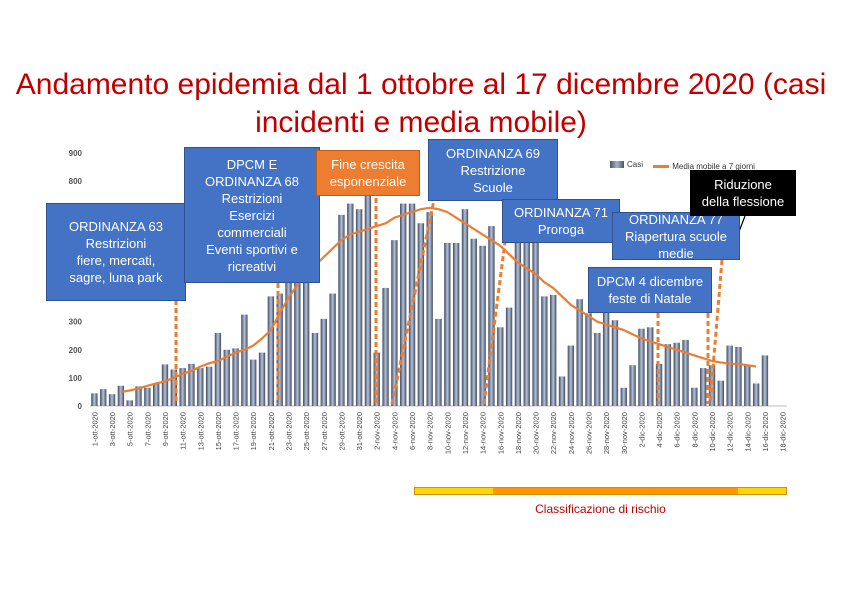 This screenshot has width=842, height=595. I want to click on bar-29-ott-2020, so click(341, 310).